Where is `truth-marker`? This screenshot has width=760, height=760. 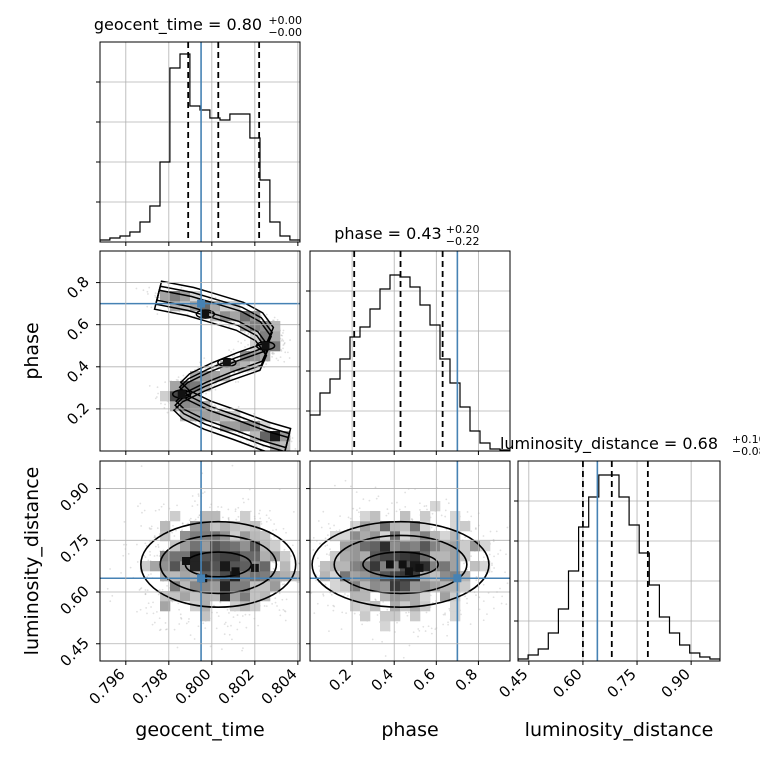
truth-marker is located at coordinates (457, 578).